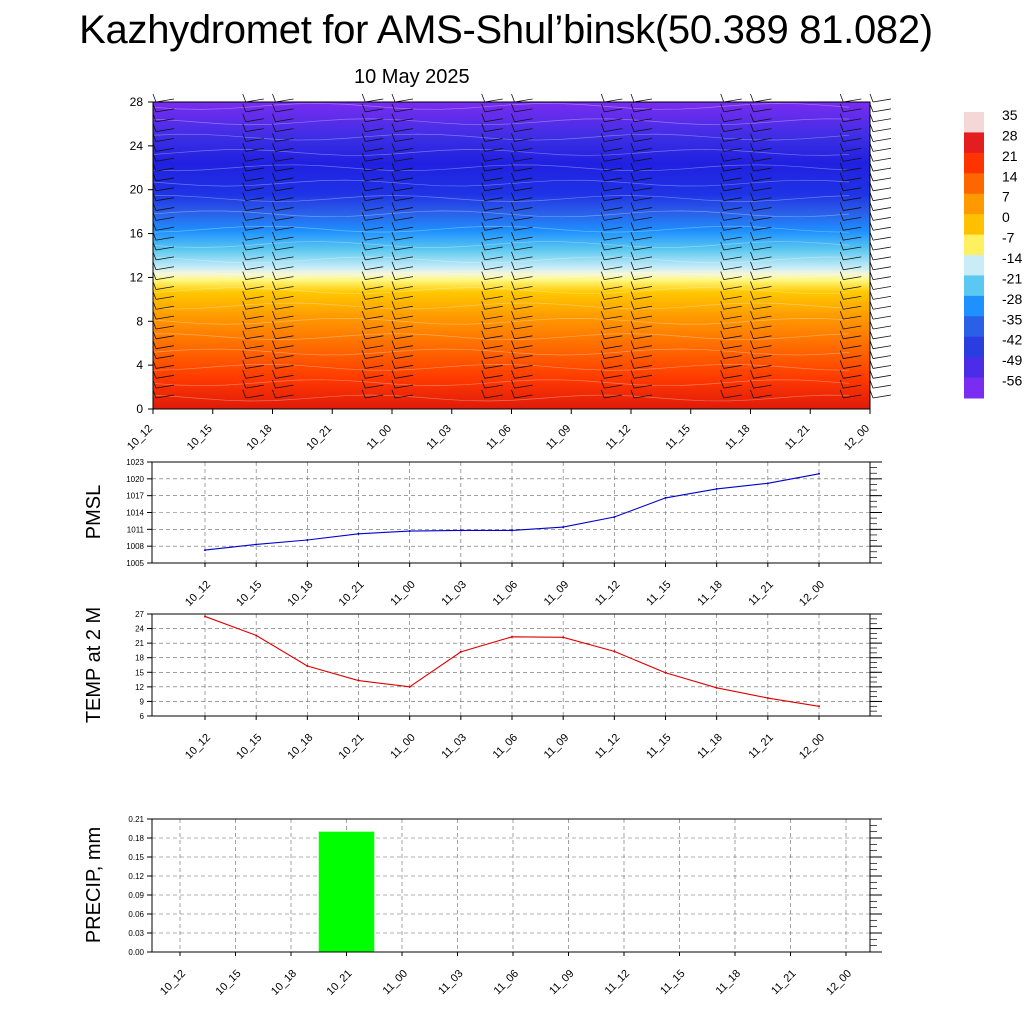 This screenshot has width=1024, height=1024. I want to click on y-tick-label: 1014, so click(135, 513).